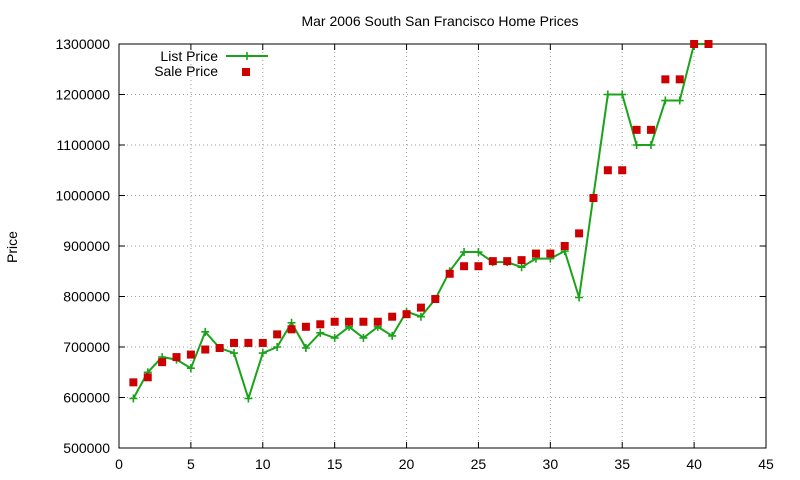  What do you see at coordinates (766, 464) in the screenshot?
I see `x-tick-label: 45` at bounding box center [766, 464].